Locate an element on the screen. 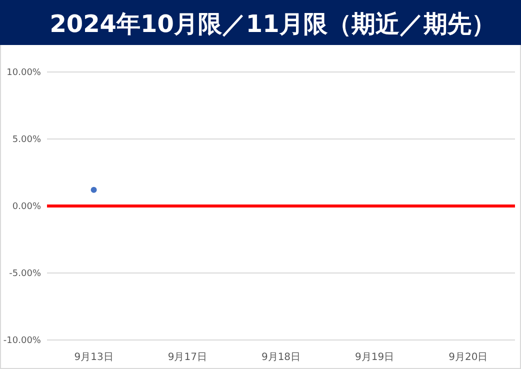 Image resolution: width=521 pixels, height=369 pixels. y-tick-label: 0.00% is located at coordinates (27, 207).